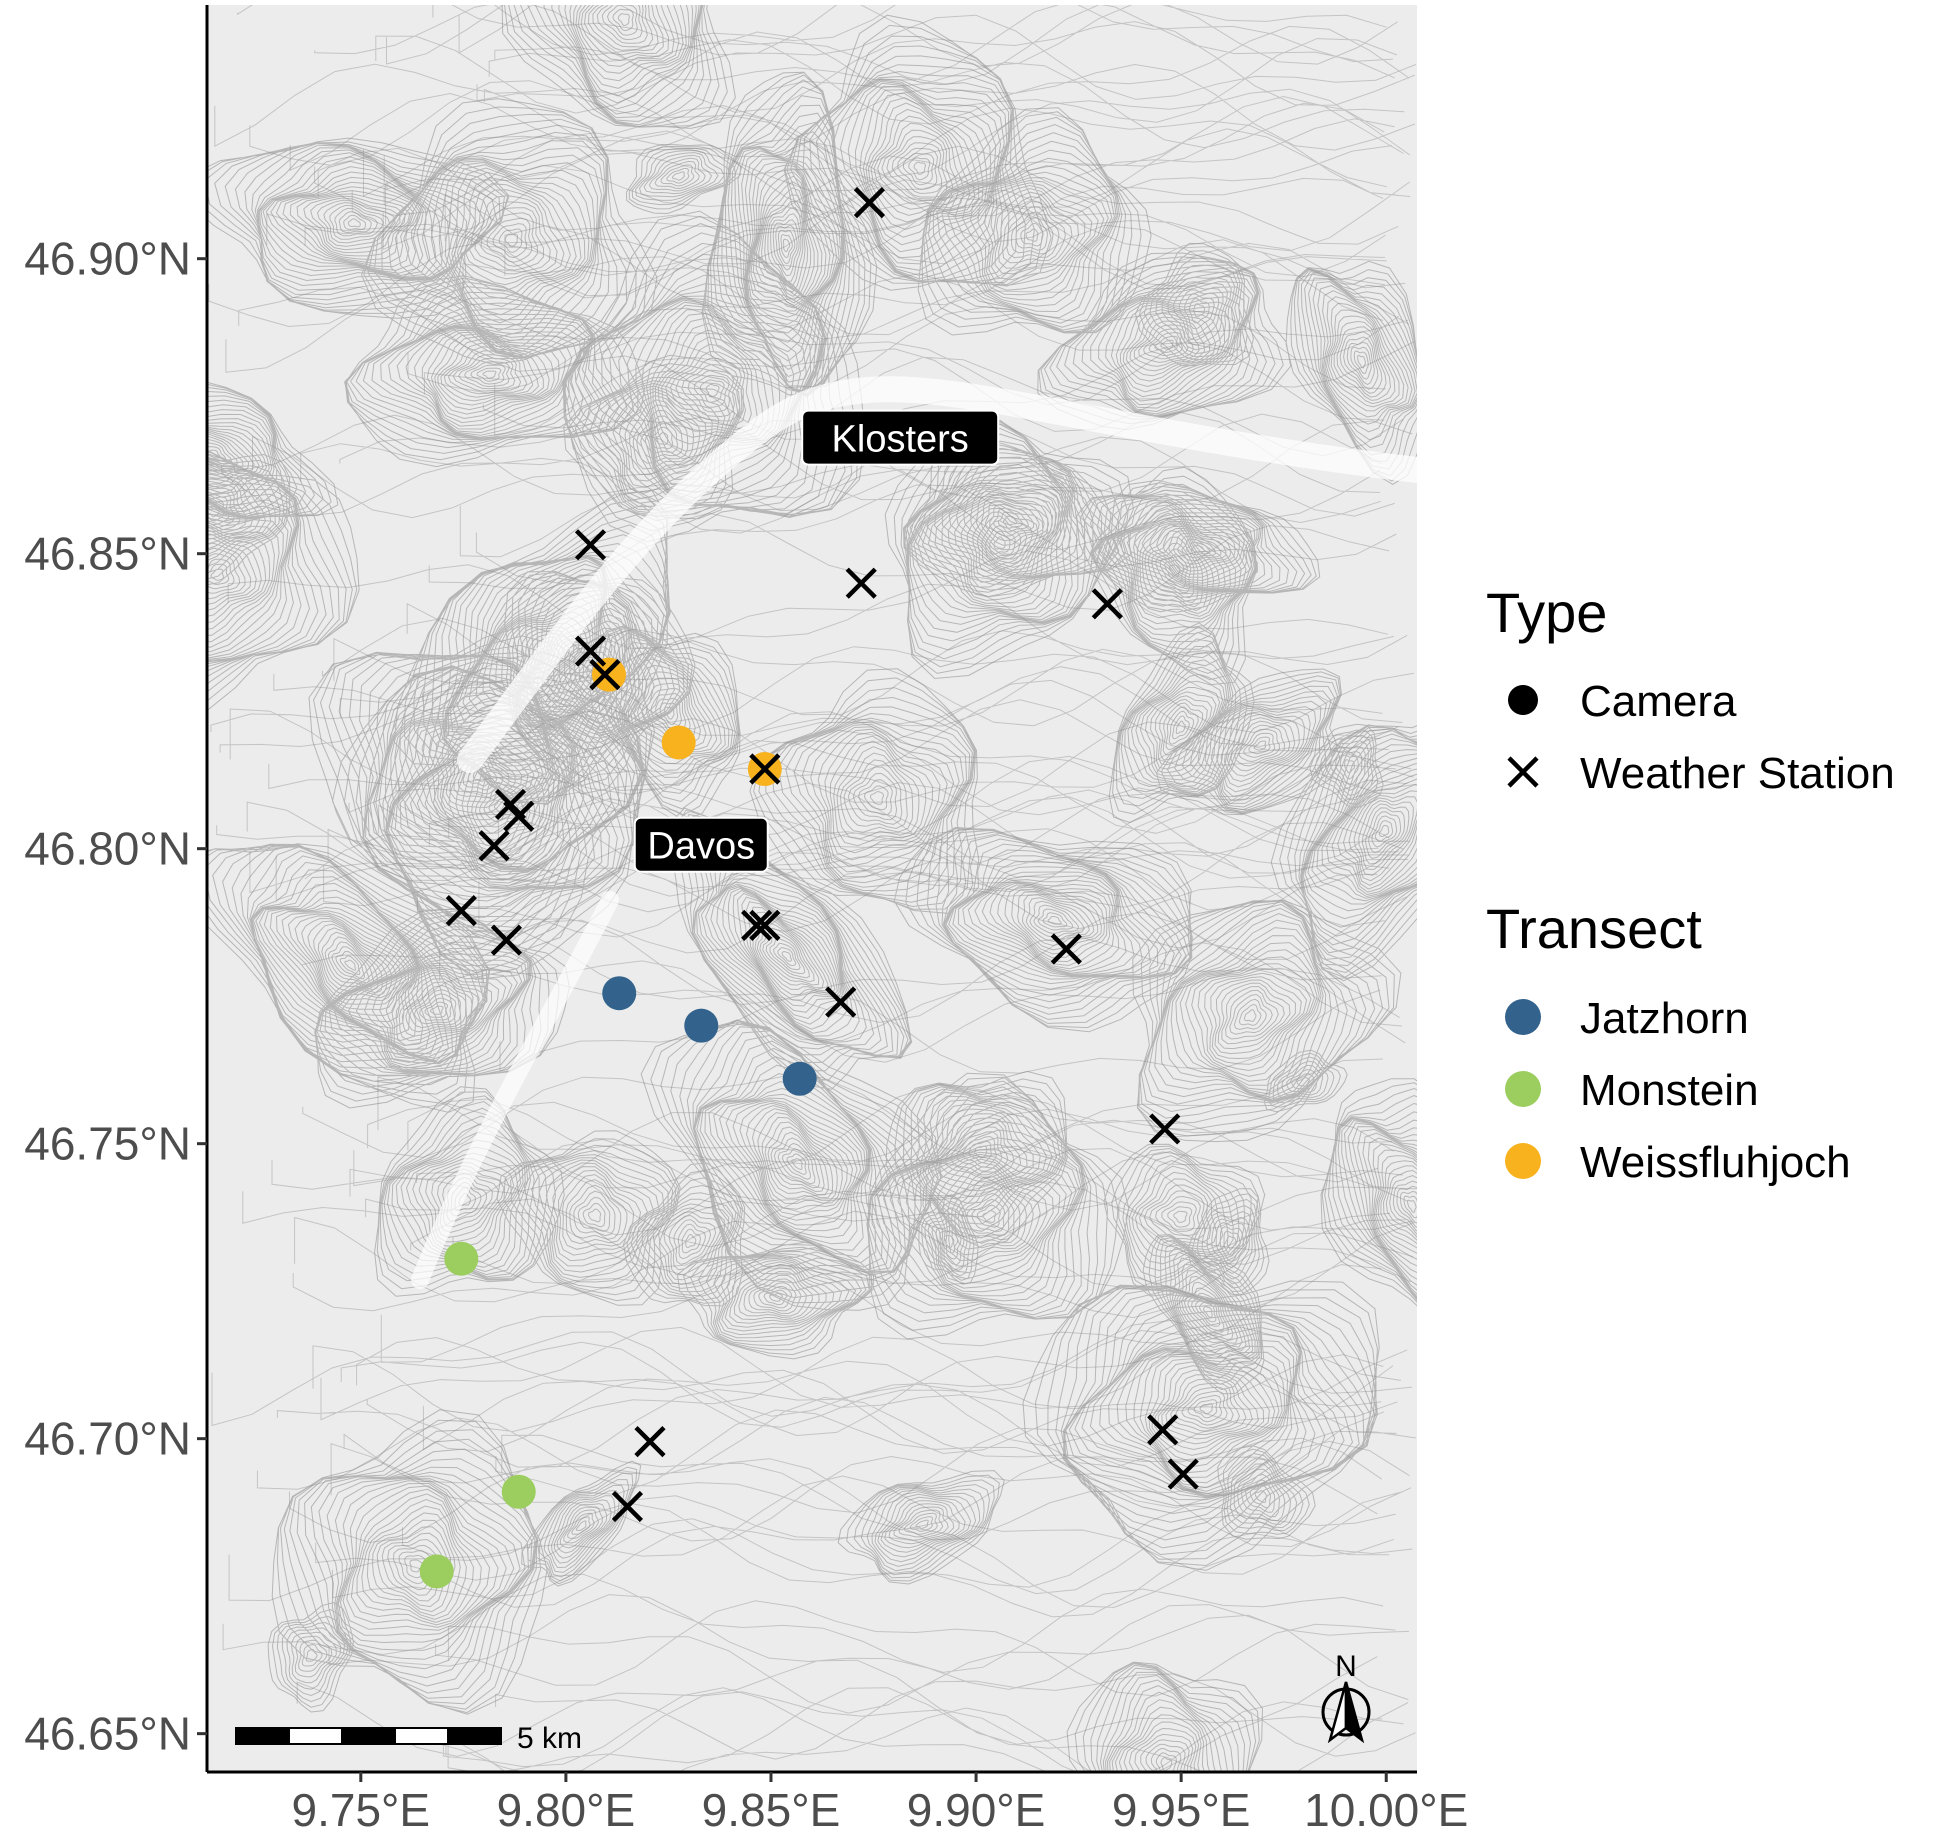 The width and height of the screenshot is (1941, 1839). What do you see at coordinates (1181, 1810) in the screenshot?
I see `x-tick-label: 9.95°E` at bounding box center [1181, 1810].